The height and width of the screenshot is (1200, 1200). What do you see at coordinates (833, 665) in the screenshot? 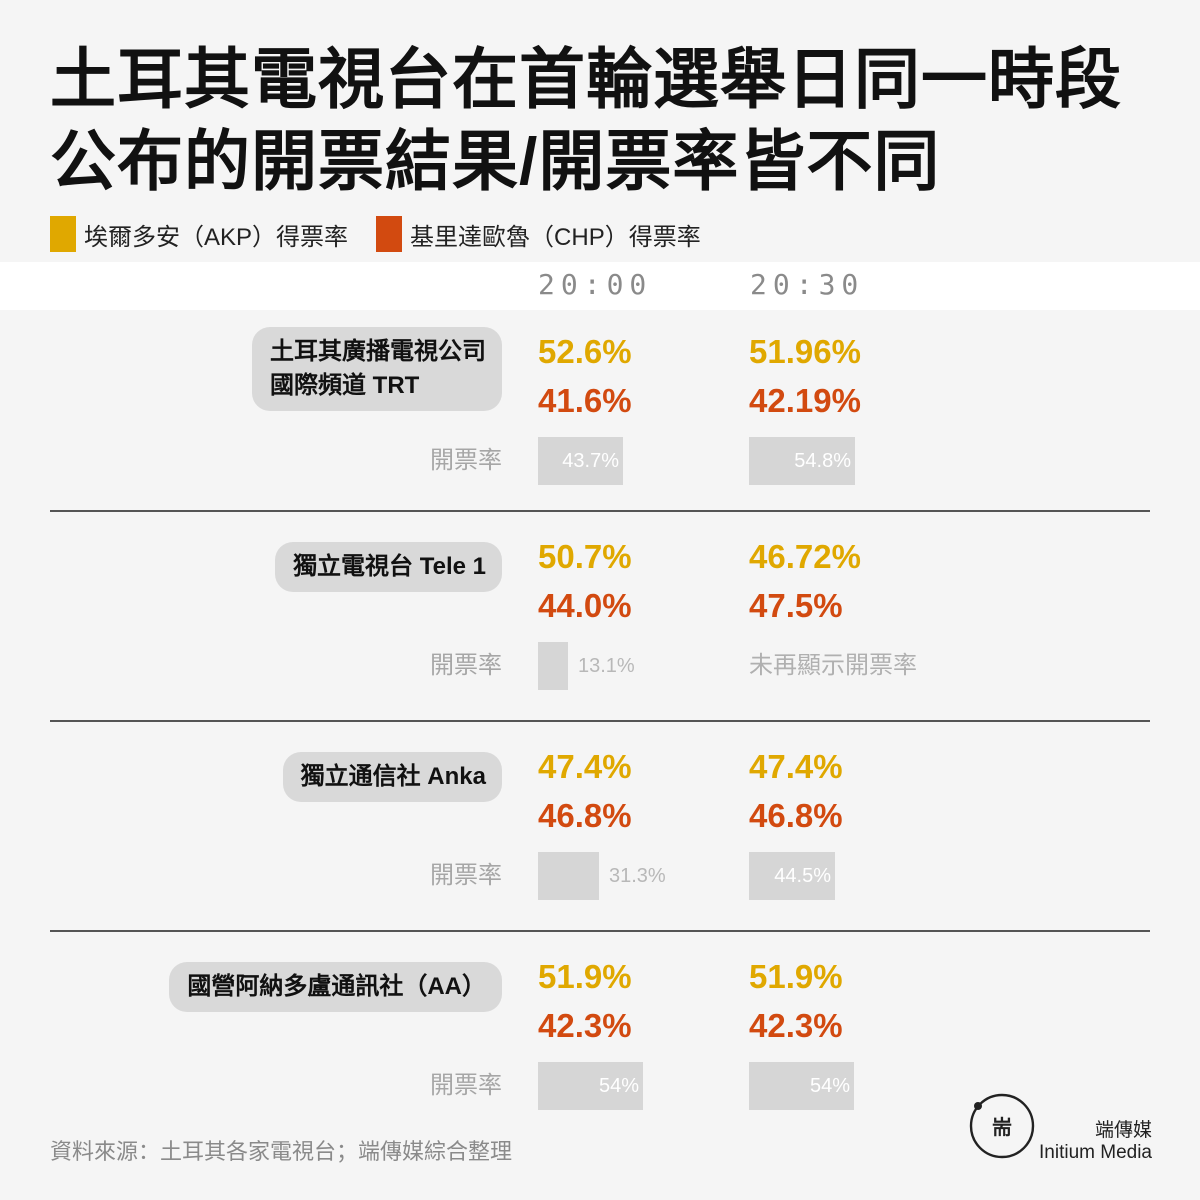
I see `rate-not-shown-note: 未再顯示開票率` at bounding box center [833, 665].